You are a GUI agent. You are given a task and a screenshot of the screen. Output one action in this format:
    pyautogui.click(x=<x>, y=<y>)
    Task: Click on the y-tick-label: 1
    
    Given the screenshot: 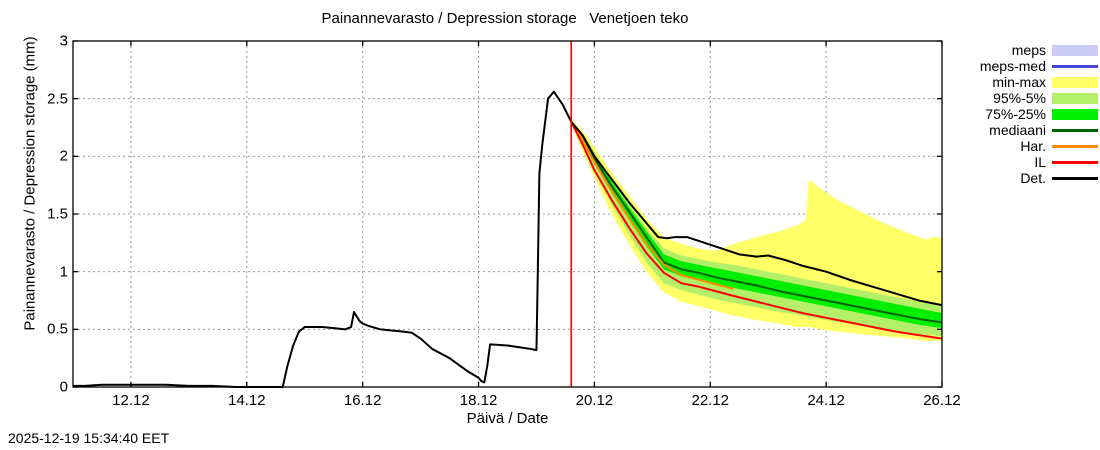 What is the action you would take?
    pyautogui.click(x=63, y=272)
    